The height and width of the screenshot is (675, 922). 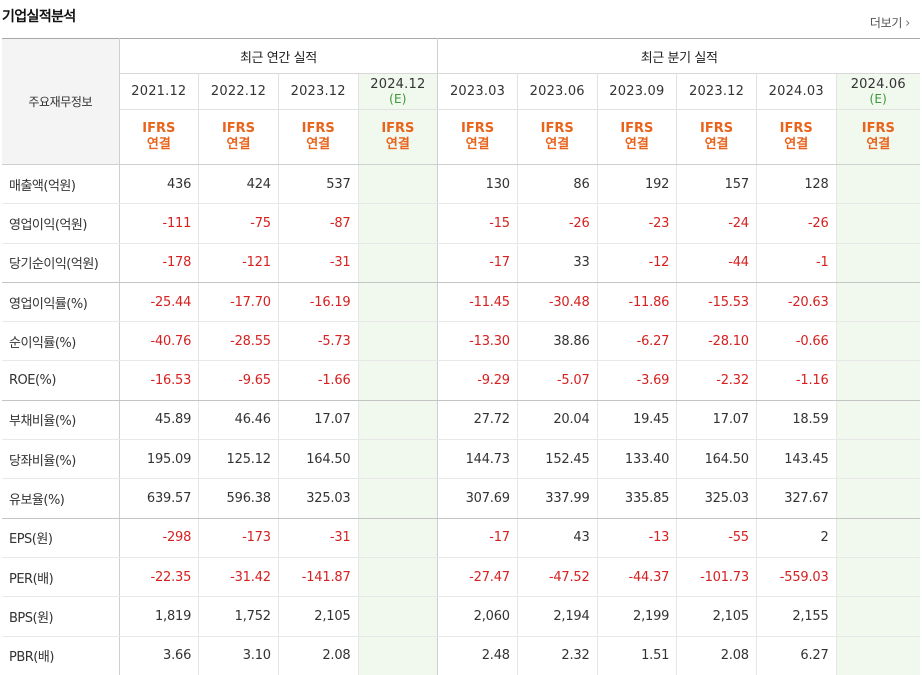 What do you see at coordinates (61, 341) in the screenshot?
I see `metric-label: 순이익률(%)` at bounding box center [61, 341].